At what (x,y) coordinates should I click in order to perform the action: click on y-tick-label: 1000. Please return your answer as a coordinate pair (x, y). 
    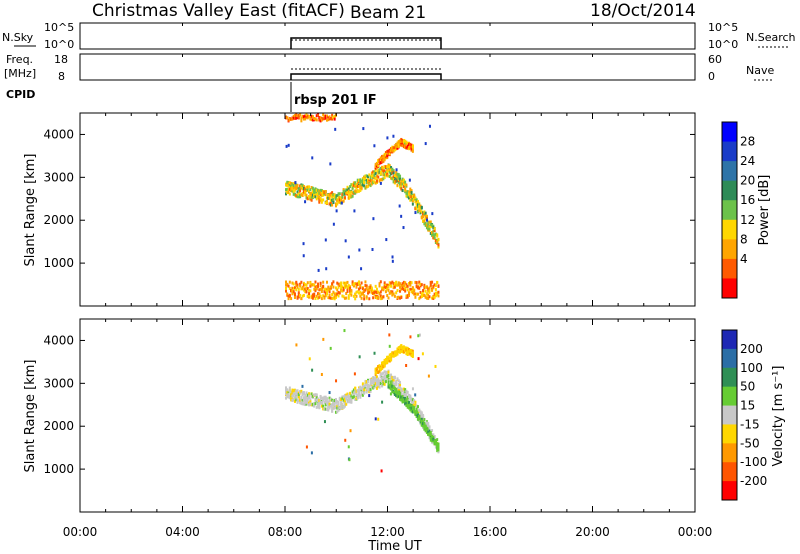
    Looking at the image, I should click on (58, 469).